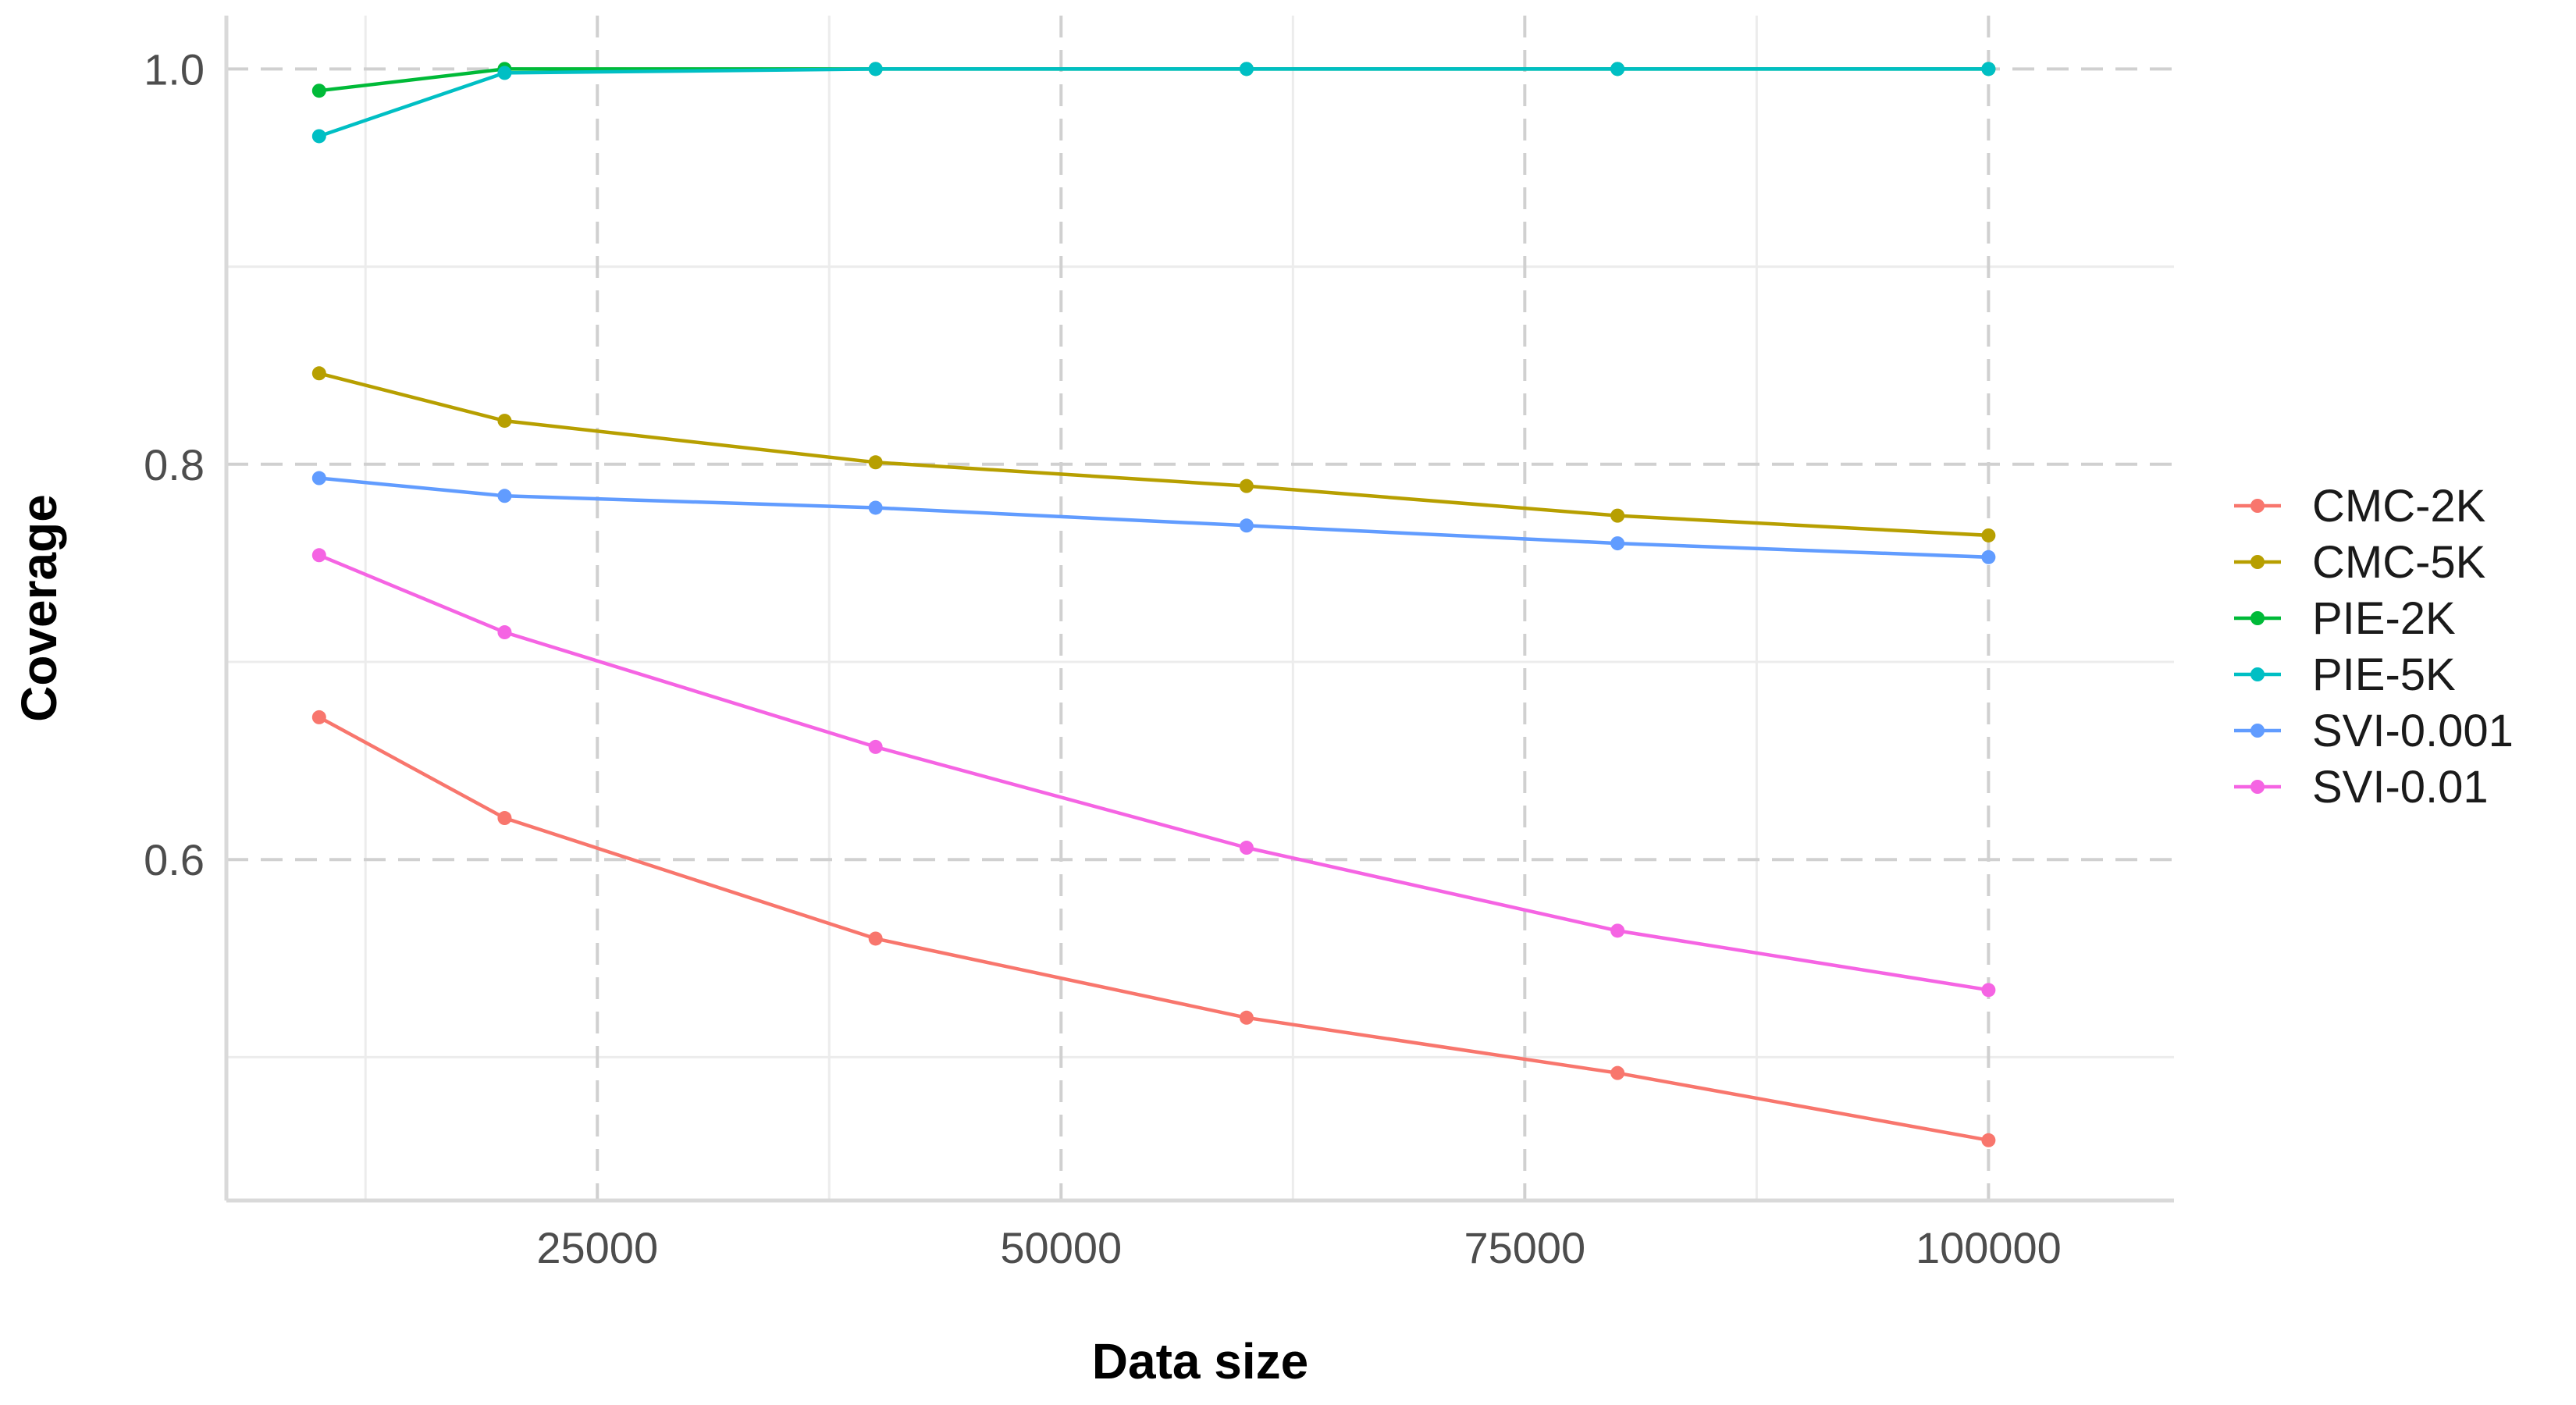 The image size is (2576, 1405). I want to click on legend-item-cmc-2k: CMC-2K, so click(2360, 507).